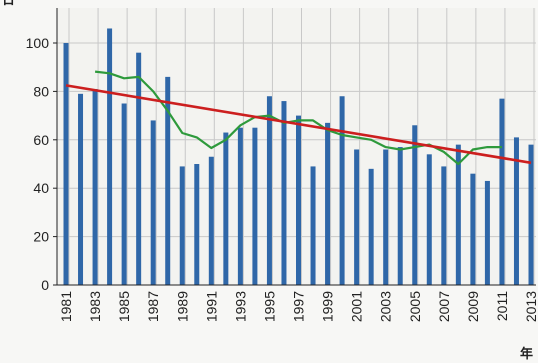 The image size is (538, 363). Describe the element at coordinates (328, 306) in the screenshot. I see `x-tick-label-1999: 1999` at that location.